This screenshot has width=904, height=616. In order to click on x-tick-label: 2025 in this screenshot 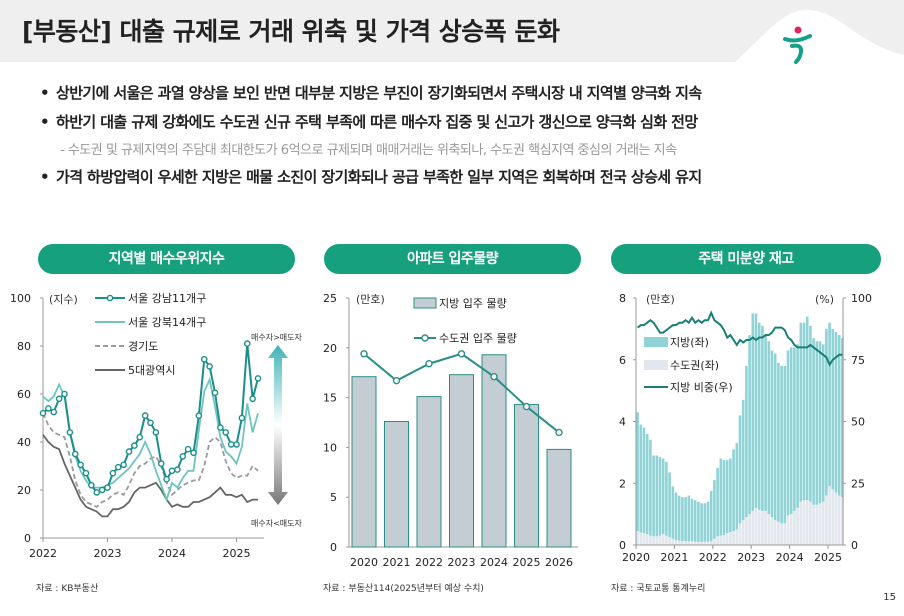, I will do `click(237, 553)`.